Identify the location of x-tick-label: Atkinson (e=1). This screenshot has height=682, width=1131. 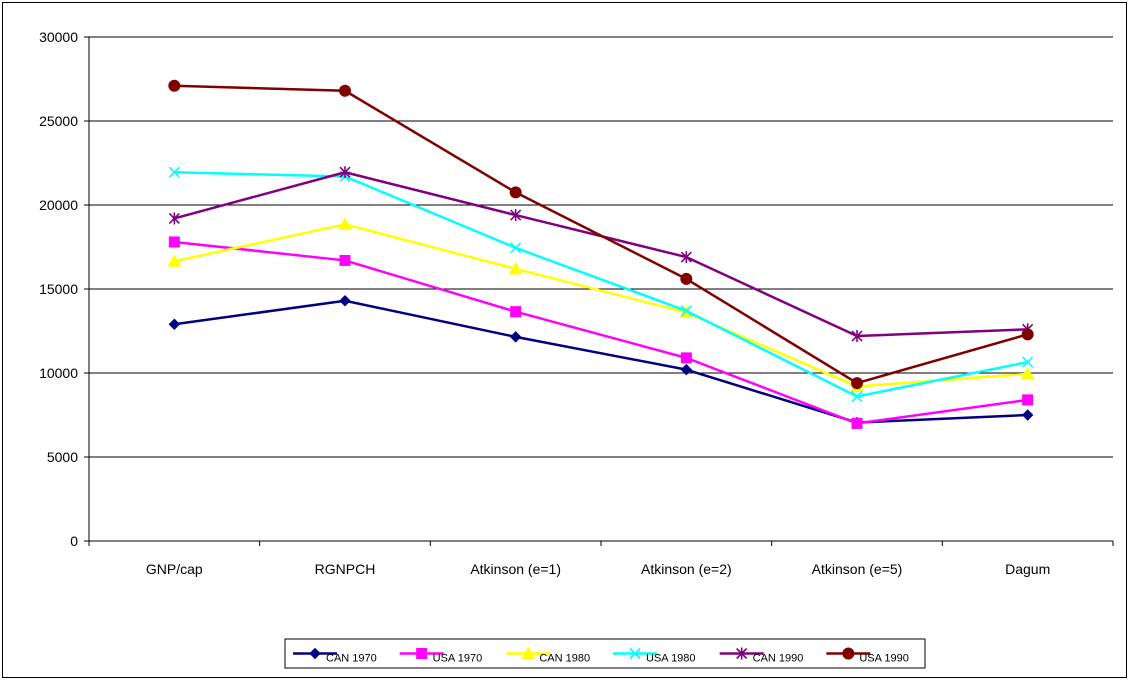
(515, 569).